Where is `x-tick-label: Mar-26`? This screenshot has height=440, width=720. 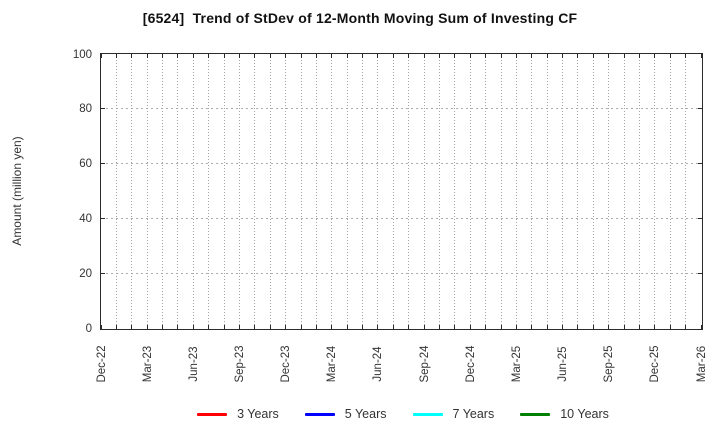 x-tick-label: Mar-26 is located at coordinates (701, 364).